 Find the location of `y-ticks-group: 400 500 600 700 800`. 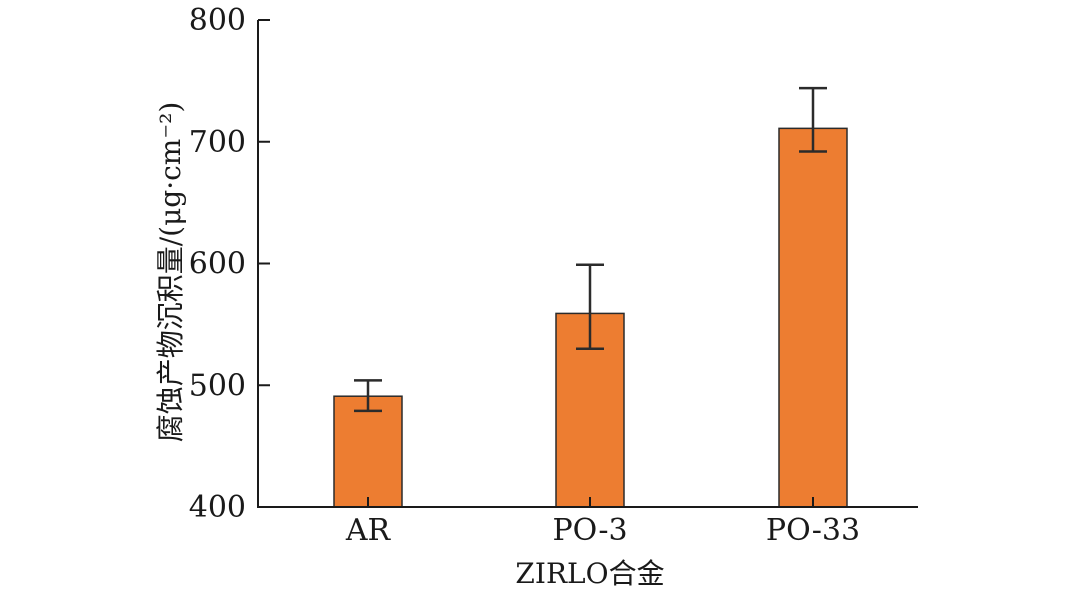

y-ticks-group: 400 500 600 700 800 is located at coordinates (229, 264).